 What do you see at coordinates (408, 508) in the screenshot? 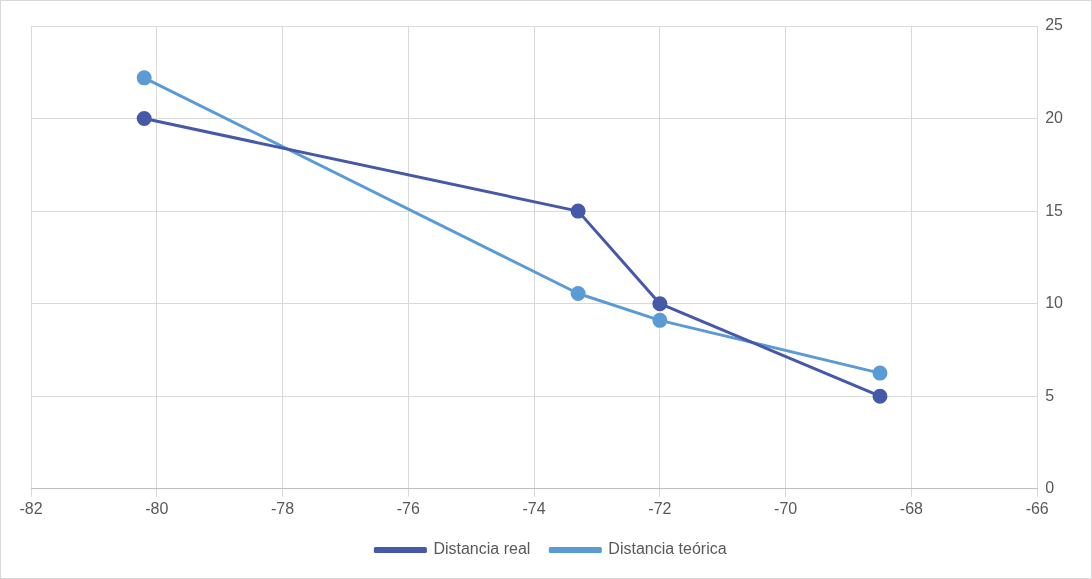
I see `x-tick-label: -76` at bounding box center [408, 508].